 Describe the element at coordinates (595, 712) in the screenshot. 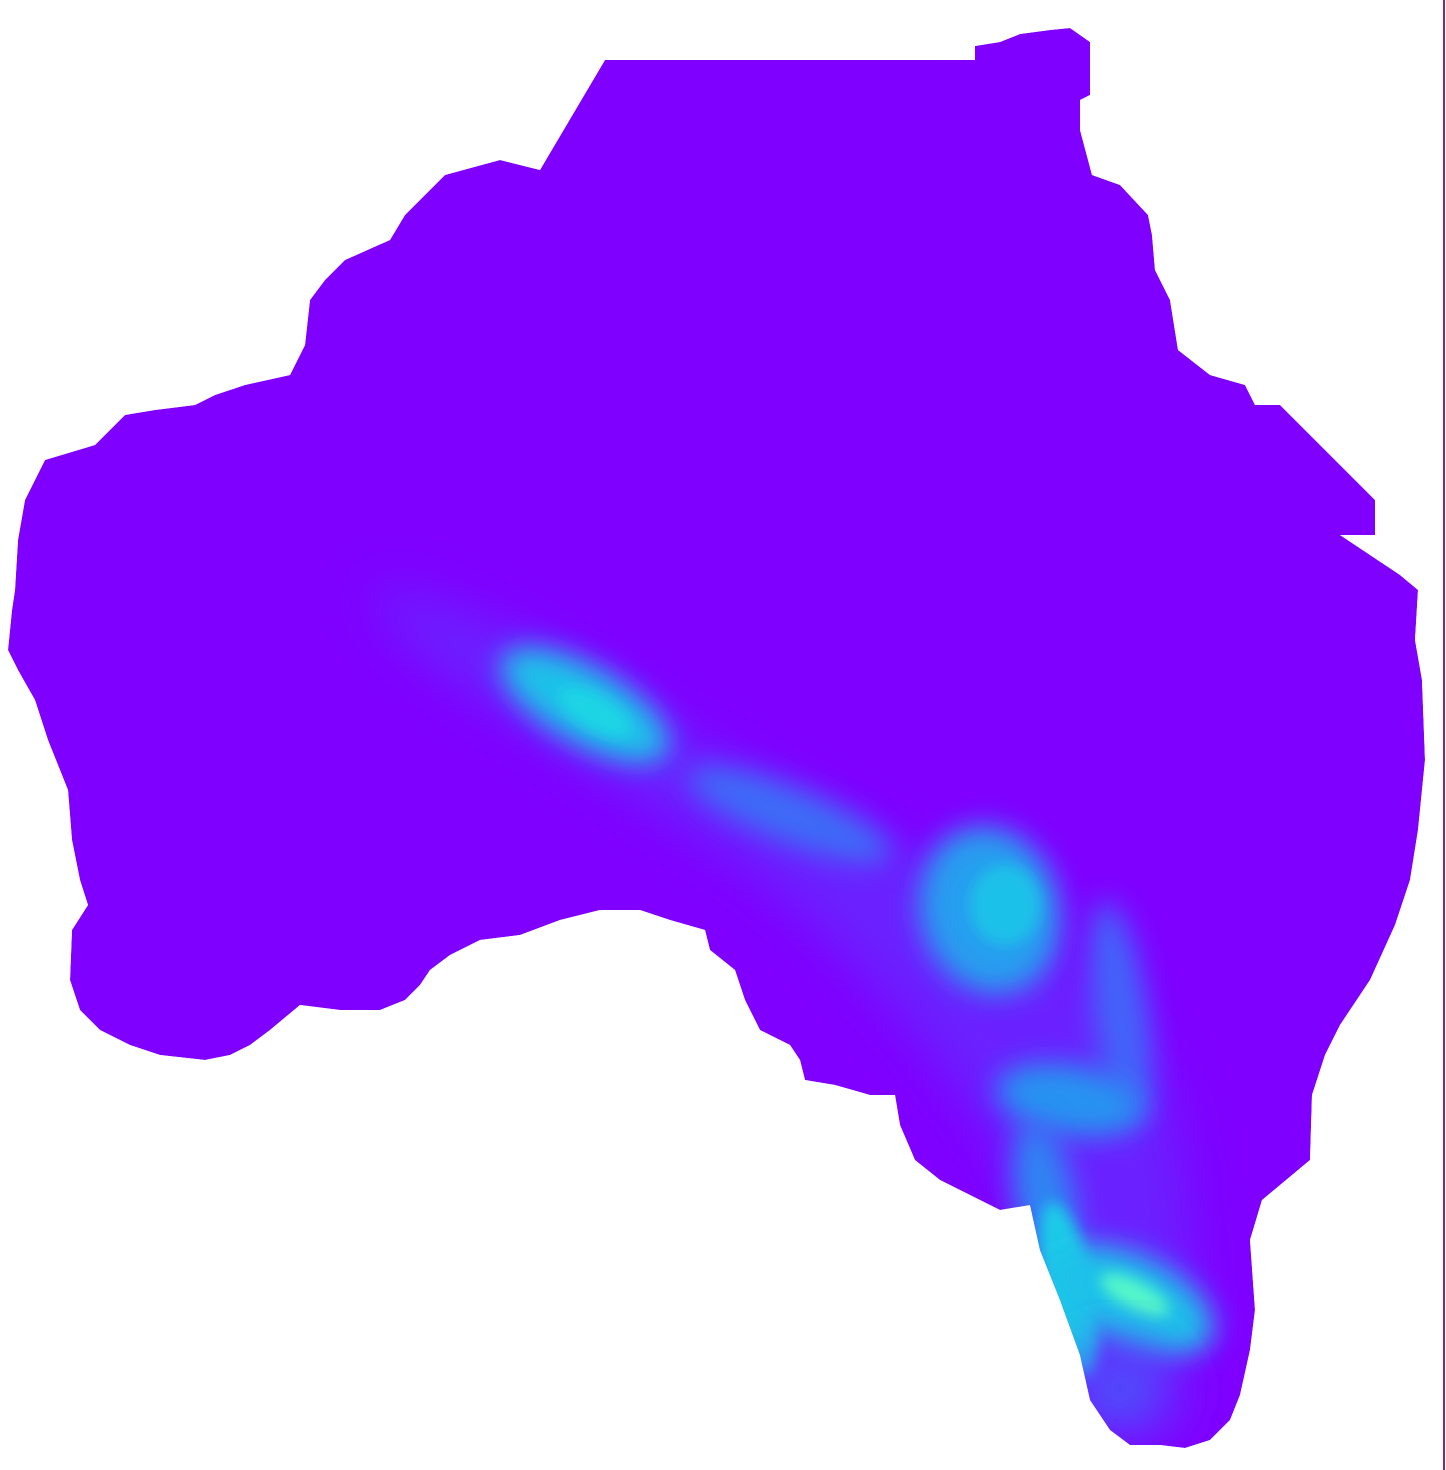

I see `heat-central-ridge-core` at that location.